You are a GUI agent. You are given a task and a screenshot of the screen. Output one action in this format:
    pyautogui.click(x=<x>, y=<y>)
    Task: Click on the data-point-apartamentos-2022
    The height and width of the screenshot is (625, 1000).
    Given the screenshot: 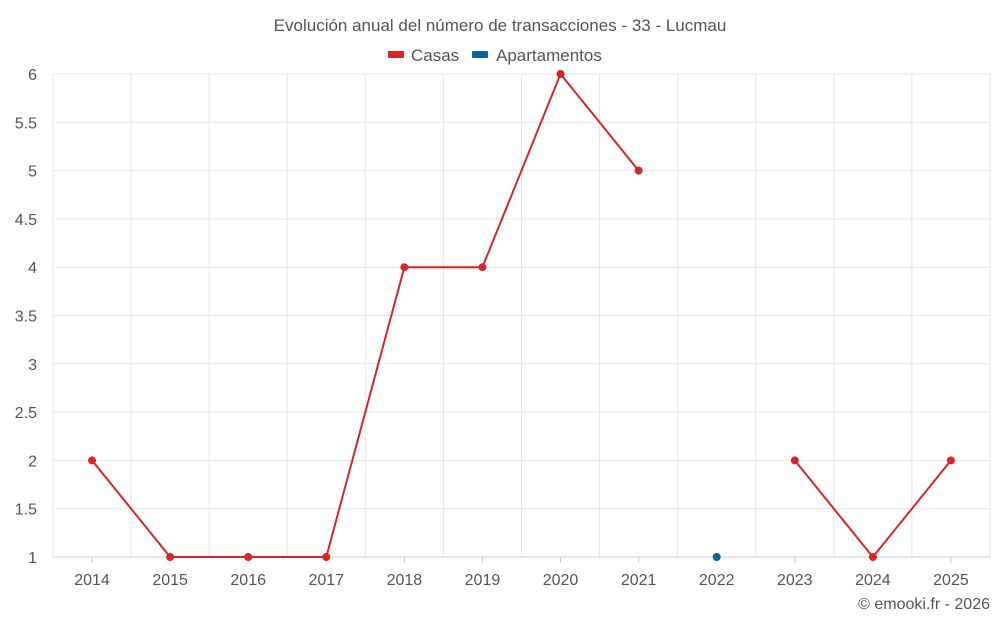 What is the action you would take?
    pyautogui.click(x=716, y=557)
    